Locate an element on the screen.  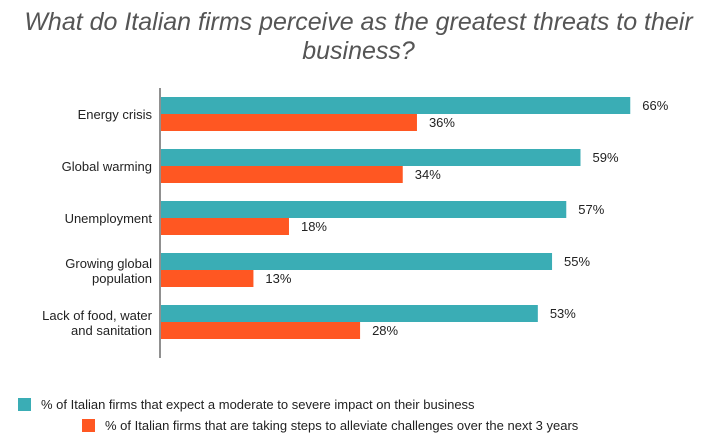
category-label: Lack of food, water and sanitation is located at coordinates (97, 323).